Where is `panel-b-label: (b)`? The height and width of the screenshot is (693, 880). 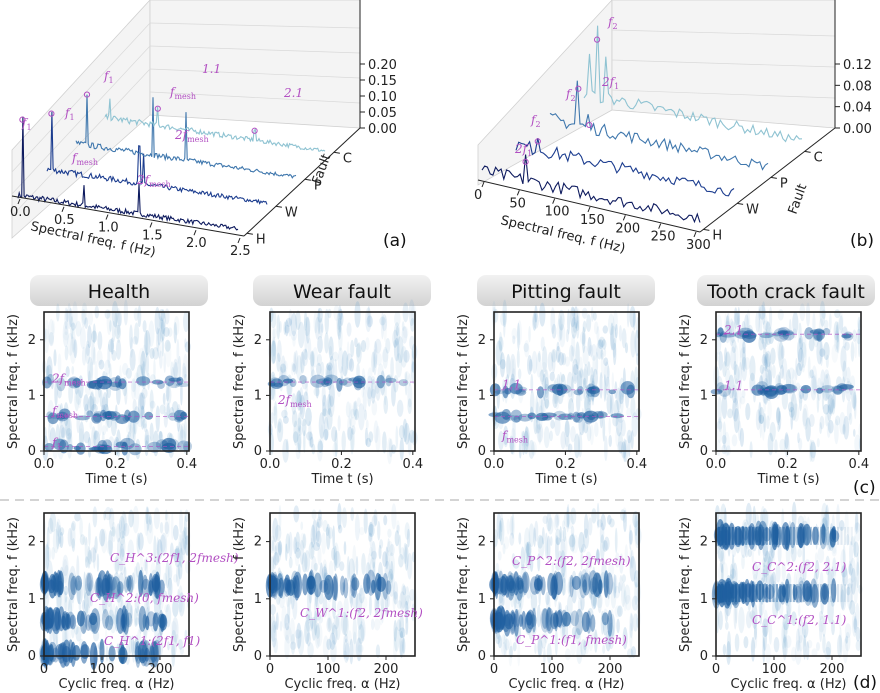
panel-b-label: (b) is located at coordinates (862, 241).